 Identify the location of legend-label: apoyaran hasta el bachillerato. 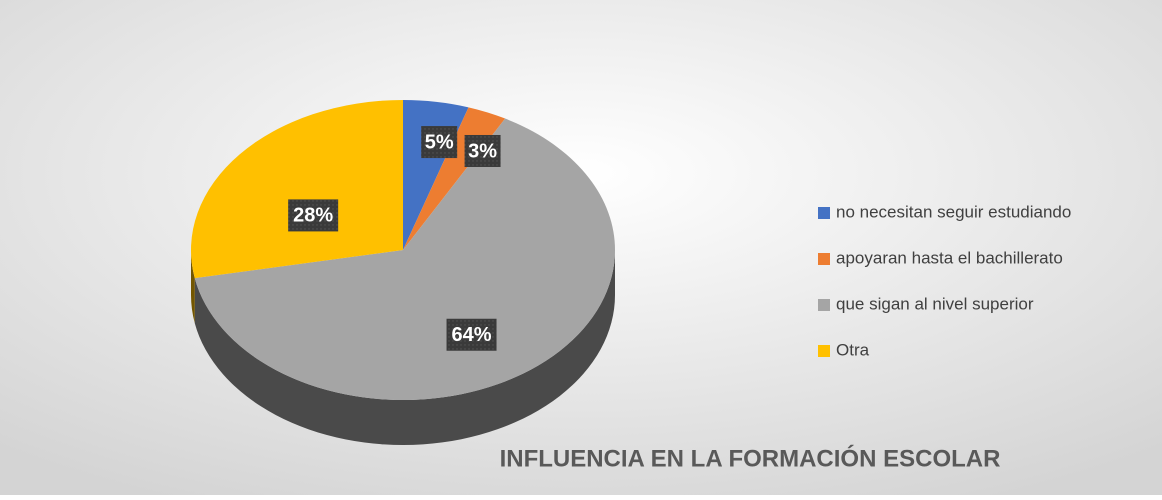
(949, 257).